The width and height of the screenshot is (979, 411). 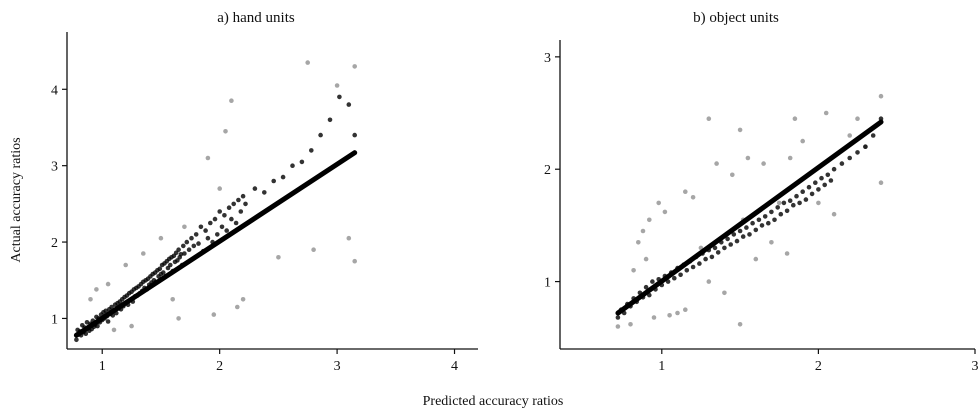 I want to click on panel-a-y-ticks: 1 2 3 4, so click(x=59, y=205).